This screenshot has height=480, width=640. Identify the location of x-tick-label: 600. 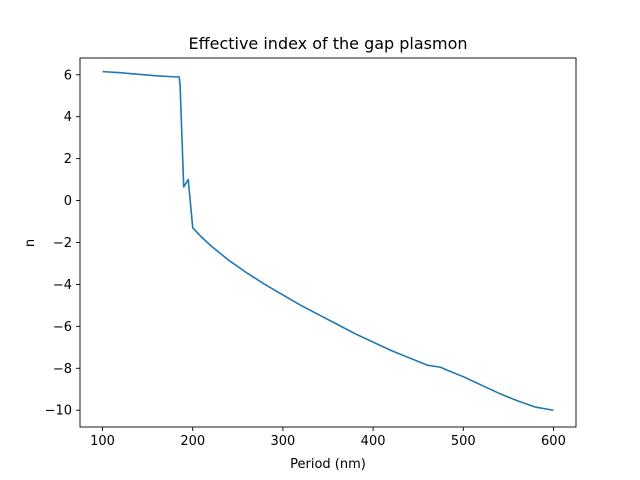
(553, 441).